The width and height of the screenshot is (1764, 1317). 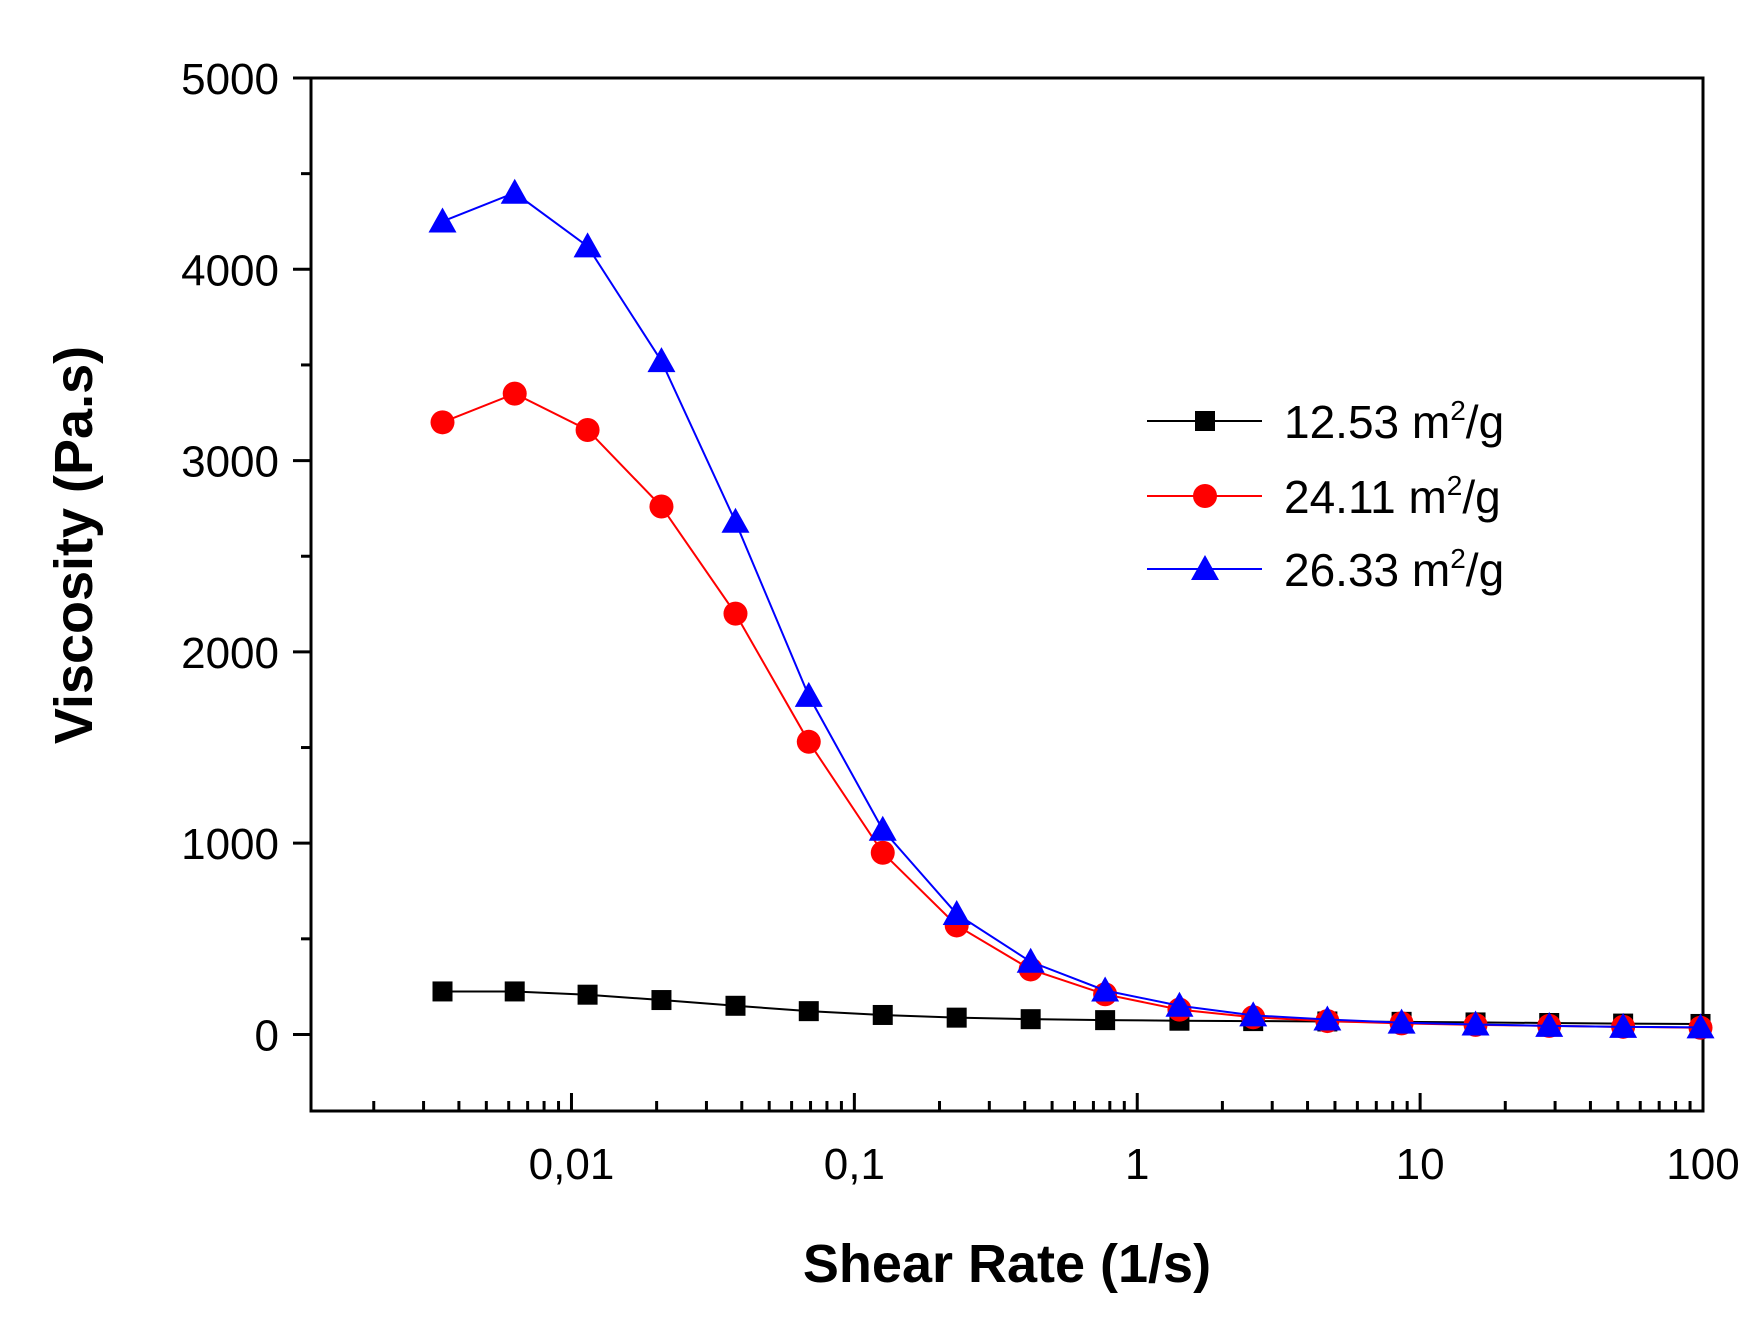 I want to click on legend-label: 26.33 m2/g, so click(x=1394, y=569).